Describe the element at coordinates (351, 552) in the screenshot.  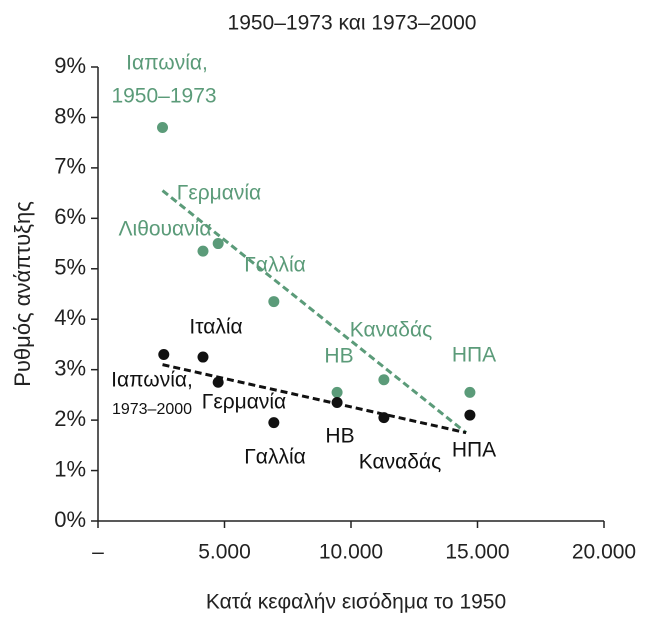
I see `x-tick-label: 10.000` at that location.